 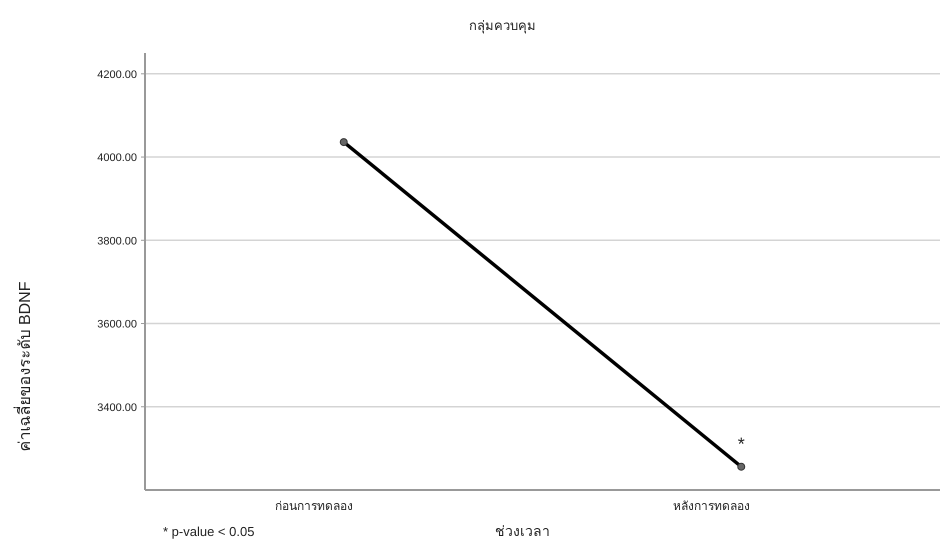 I want to click on y-tick-label: 3800.00, so click(x=117, y=241).